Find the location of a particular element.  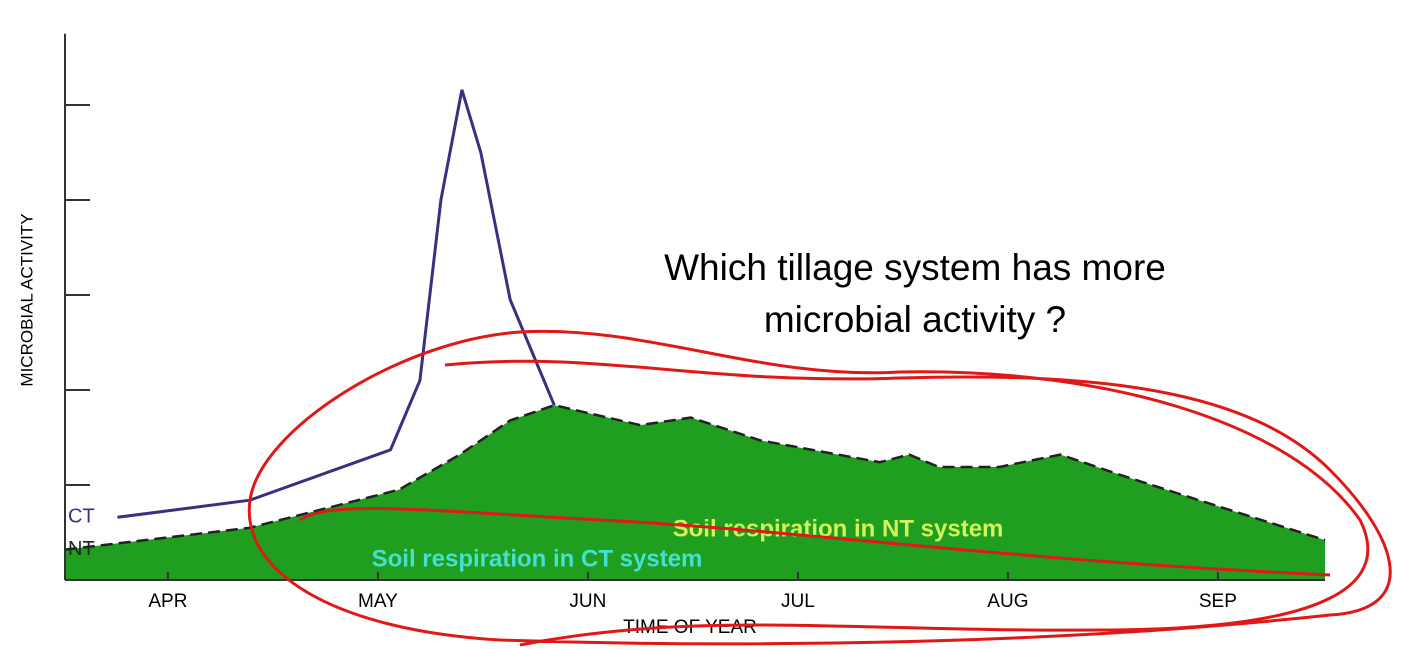

question: microbial activity ? is located at coordinates (915, 319).